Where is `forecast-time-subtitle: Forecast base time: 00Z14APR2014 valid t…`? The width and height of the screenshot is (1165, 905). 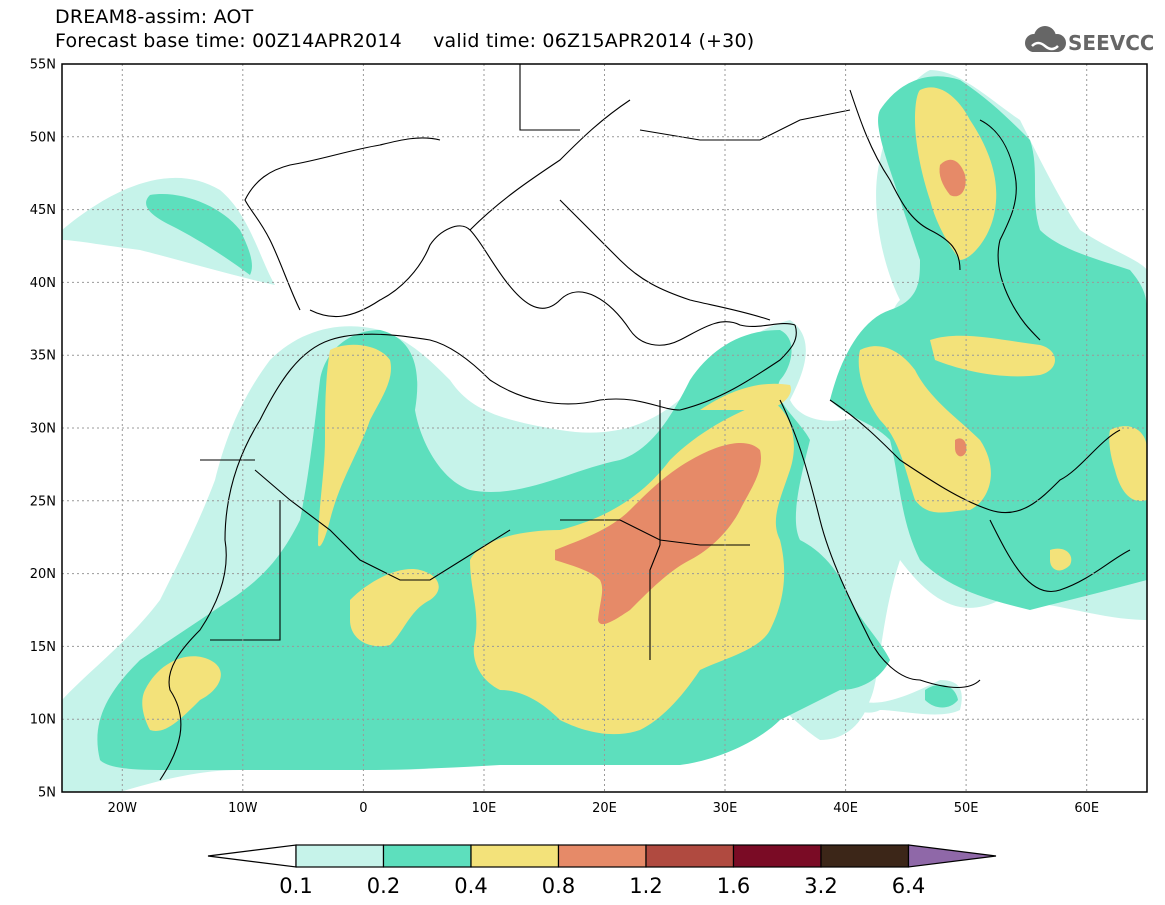 forecast-time-subtitle: Forecast base time: 00Z14APR2014 valid t… is located at coordinates (405, 41).